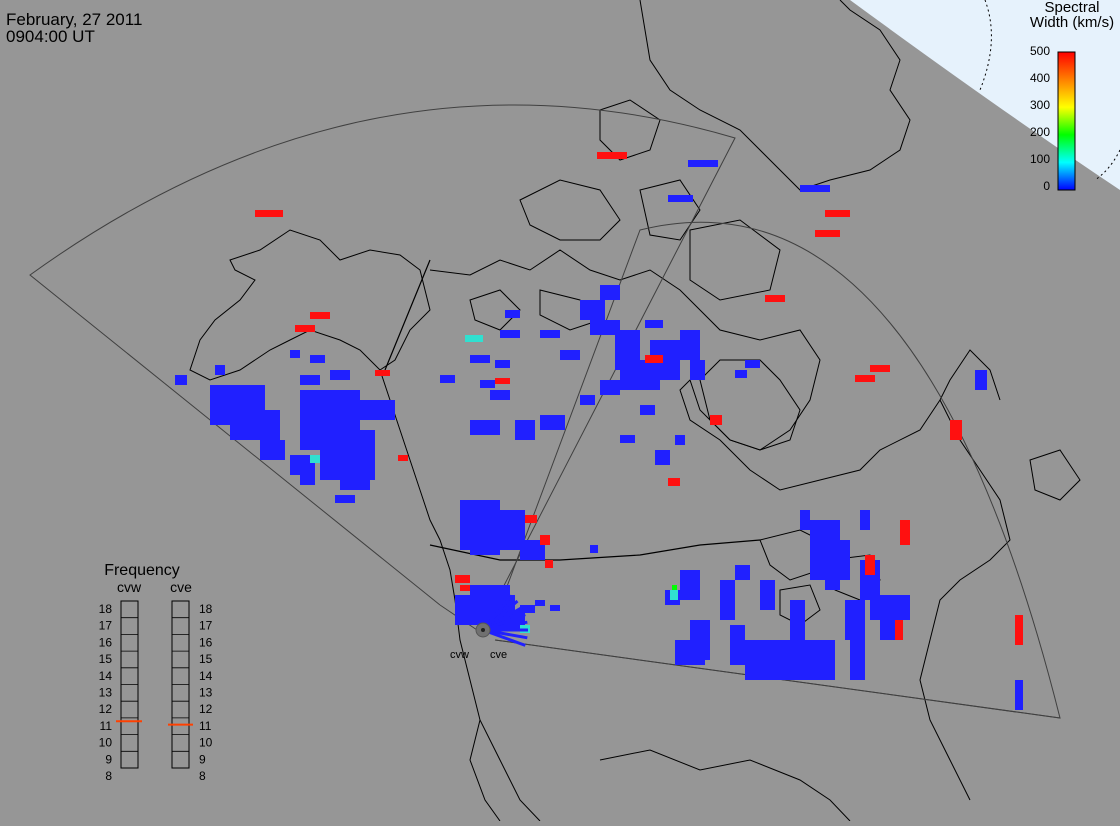 This screenshot has height=826, width=1120. What do you see at coordinates (1040, 159) in the screenshot?
I see `colorbar-tick: 100` at bounding box center [1040, 159].